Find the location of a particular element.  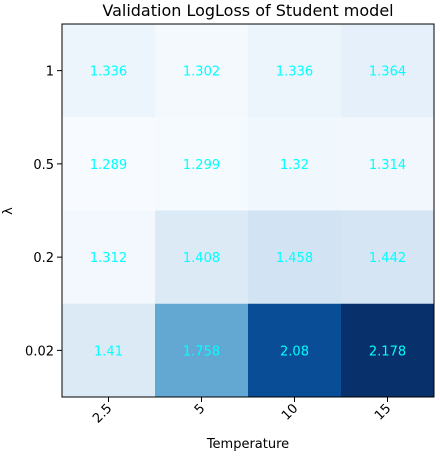

x-axis-ticks: 2.5 5 10 15 is located at coordinates (242, 411).